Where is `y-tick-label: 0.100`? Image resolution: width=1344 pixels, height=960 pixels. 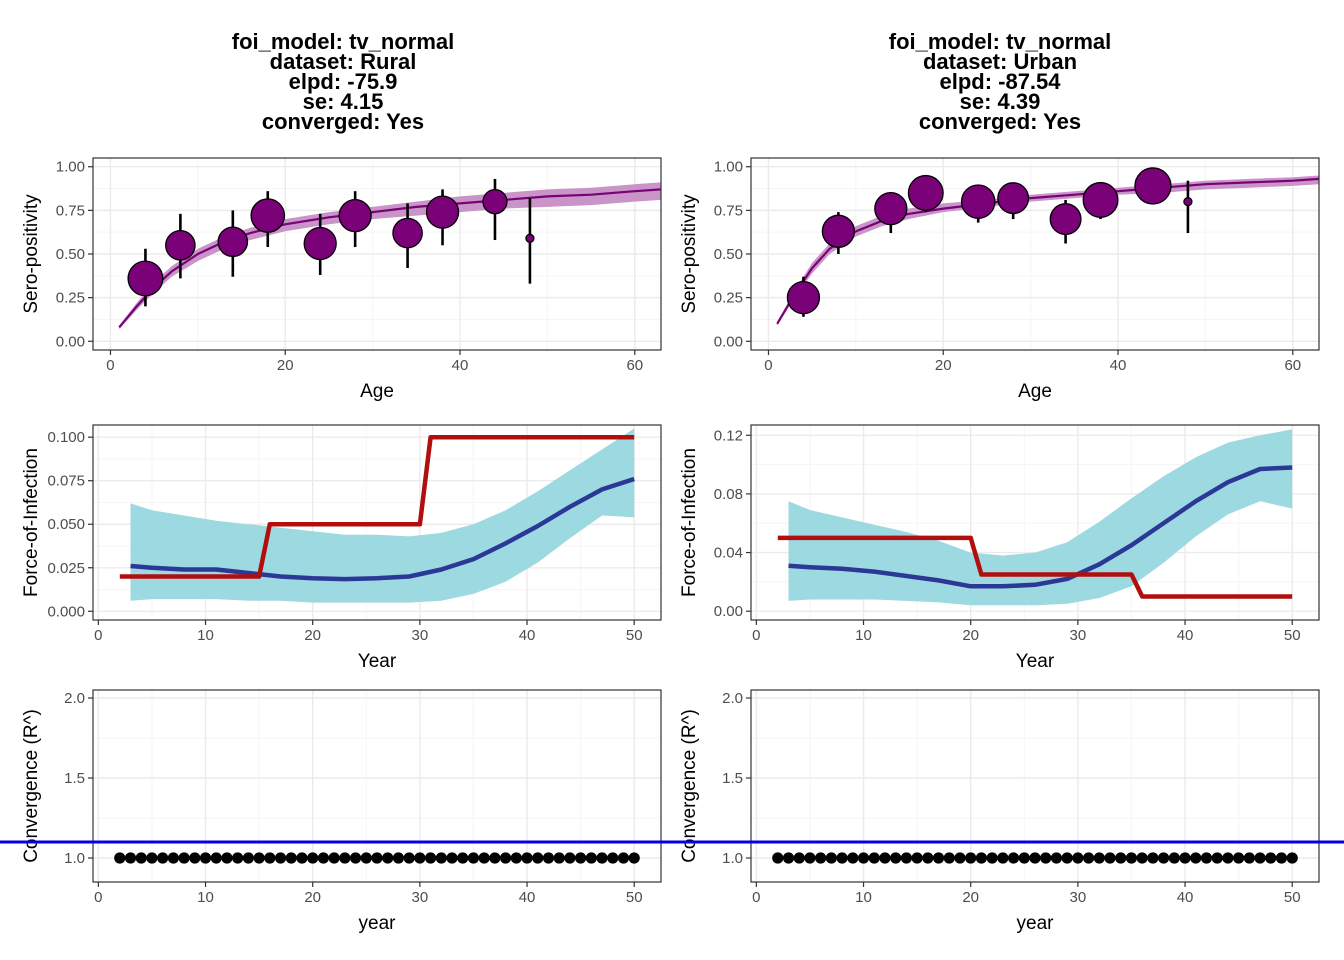
y-tick-label: 0.100 is located at coordinates (66, 437).